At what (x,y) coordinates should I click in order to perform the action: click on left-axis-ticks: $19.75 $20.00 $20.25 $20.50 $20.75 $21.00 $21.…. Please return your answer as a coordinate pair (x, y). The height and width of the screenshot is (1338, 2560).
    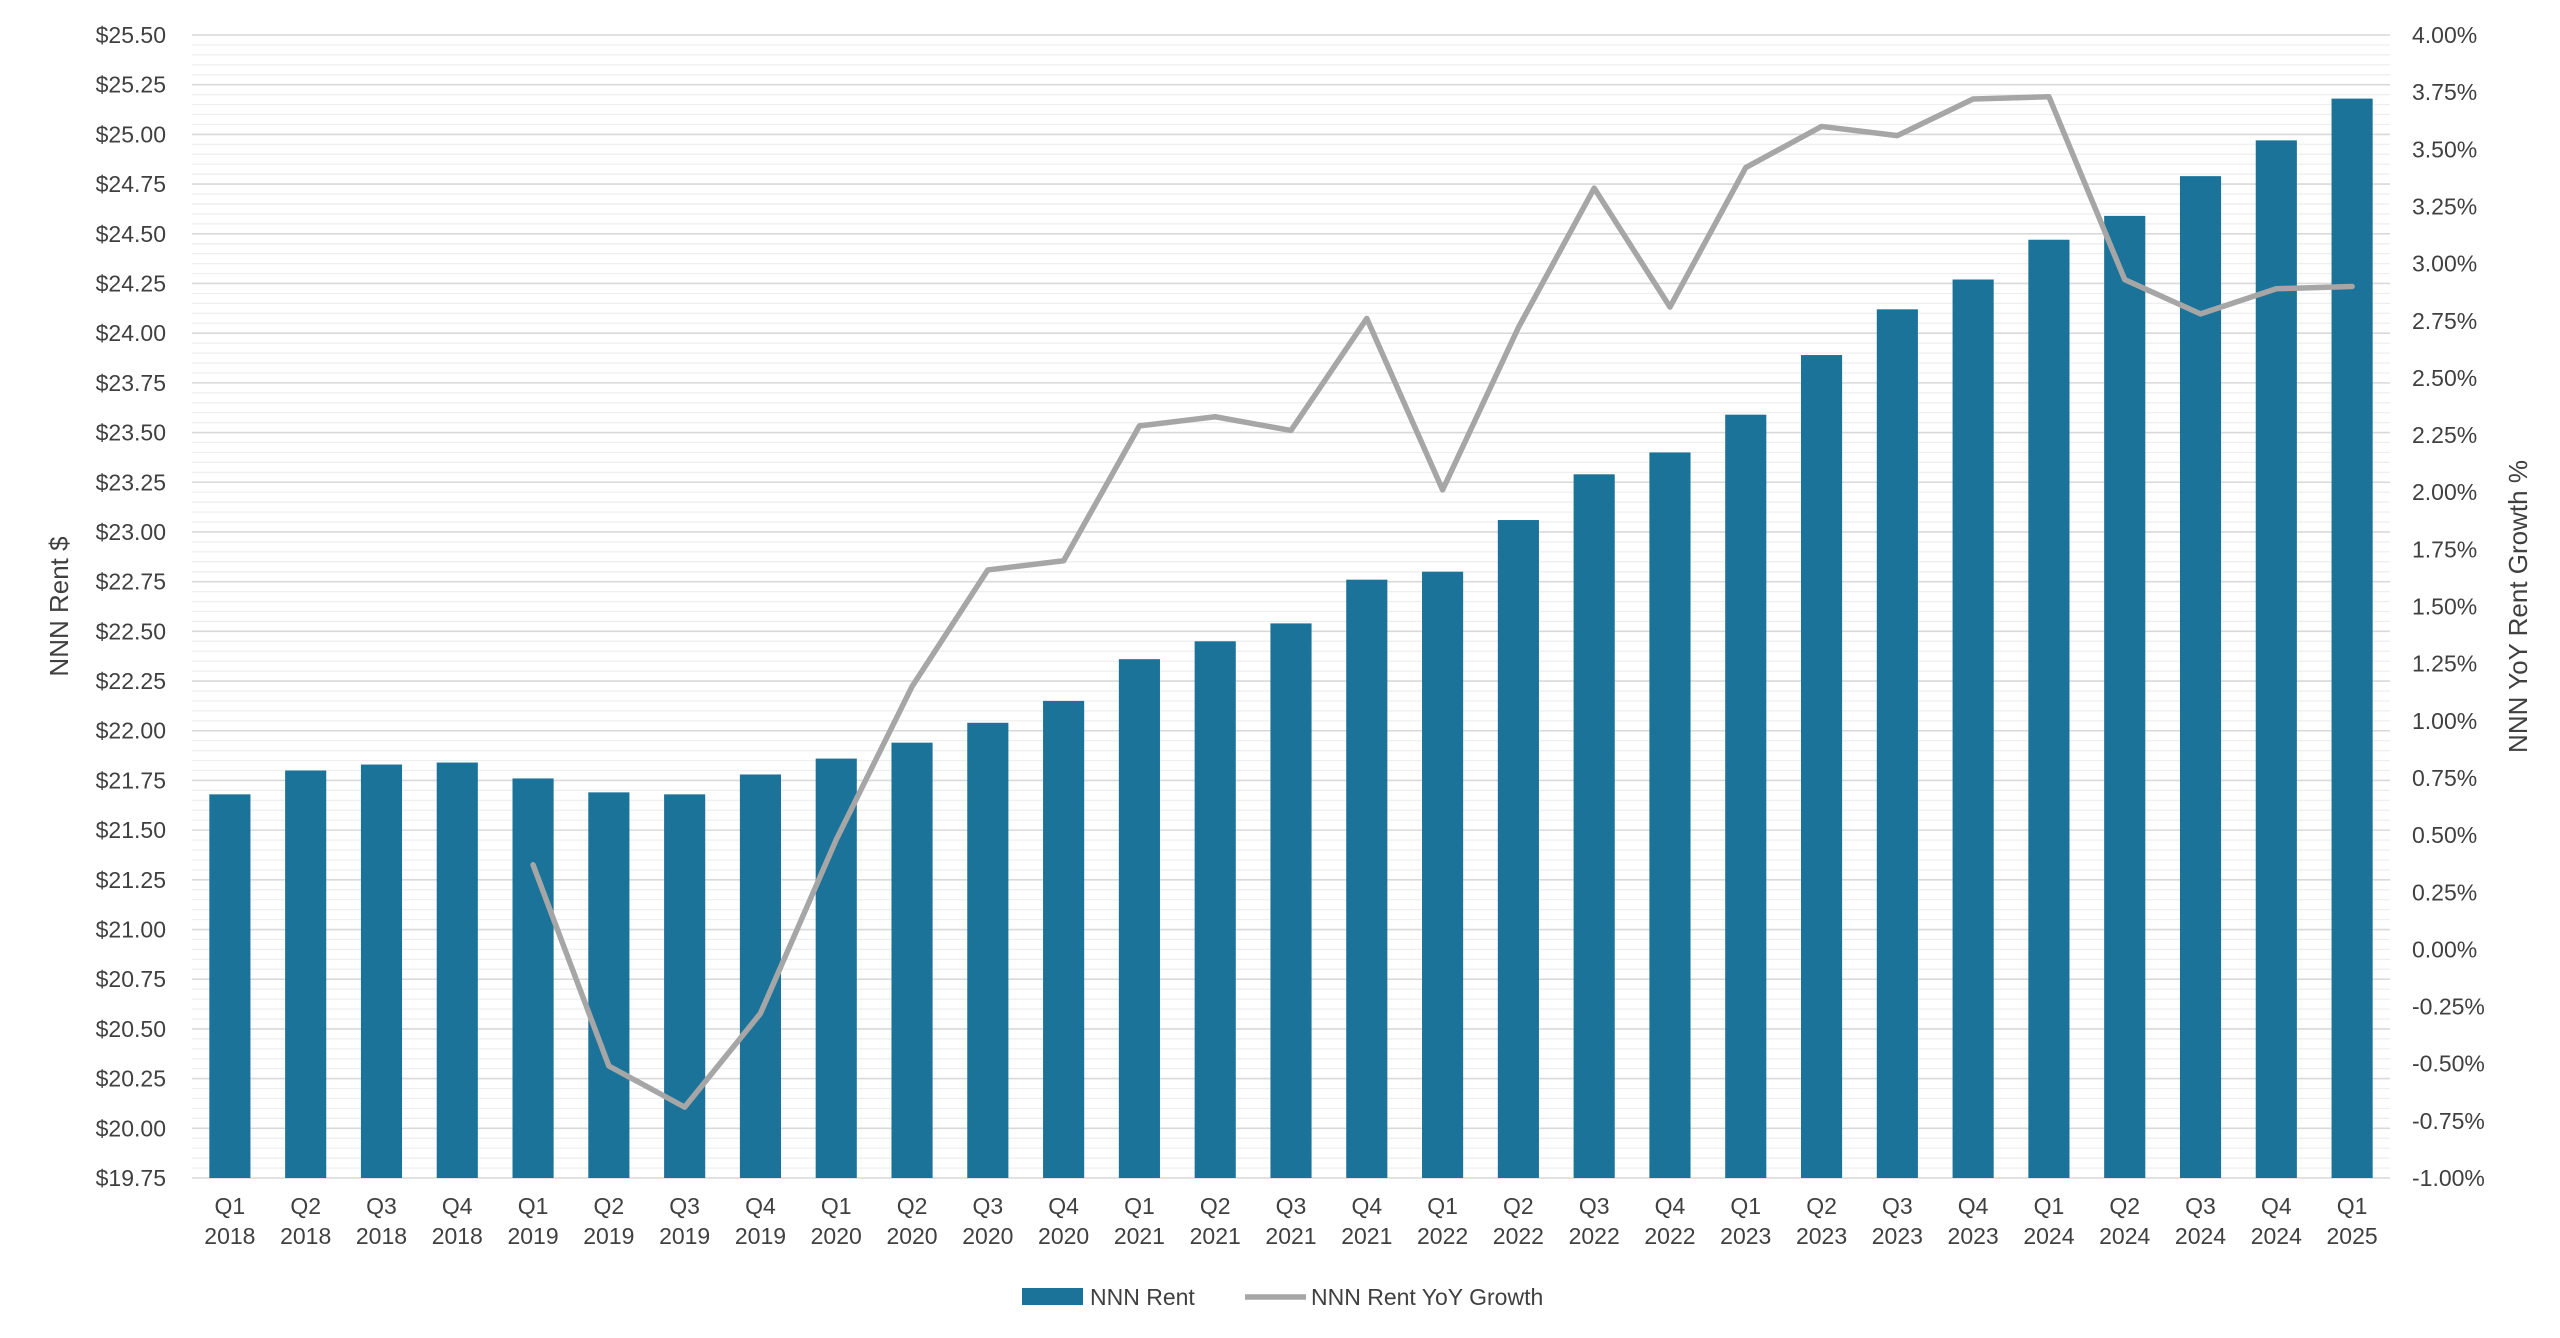
    Looking at the image, I should click on (131, 606).